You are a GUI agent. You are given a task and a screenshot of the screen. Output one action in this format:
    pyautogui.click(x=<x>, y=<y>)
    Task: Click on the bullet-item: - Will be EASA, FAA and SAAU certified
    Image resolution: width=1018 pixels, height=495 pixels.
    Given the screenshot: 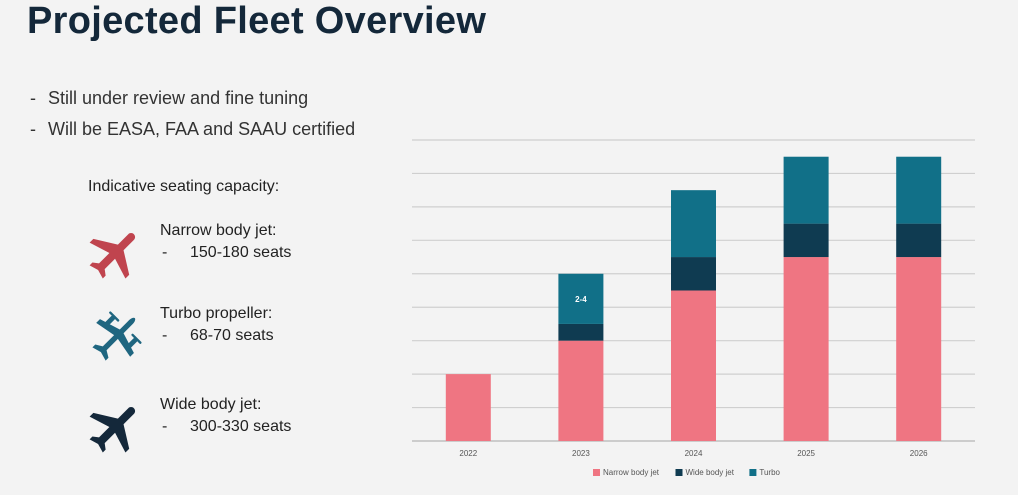 What is the action you would take?
    pyautogui.click(x=192, y=129)
    